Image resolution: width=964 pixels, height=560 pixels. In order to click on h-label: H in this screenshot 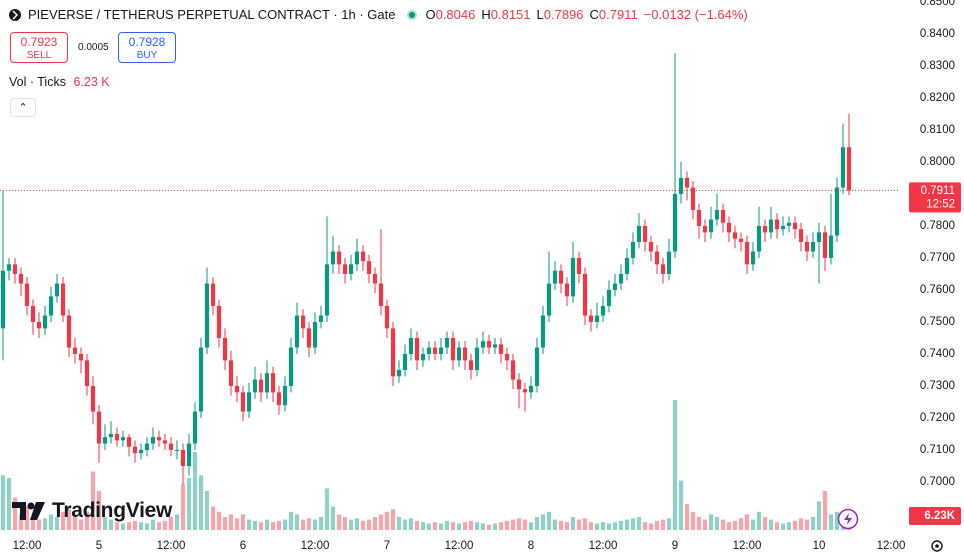, I will do `click(486, 14)`.